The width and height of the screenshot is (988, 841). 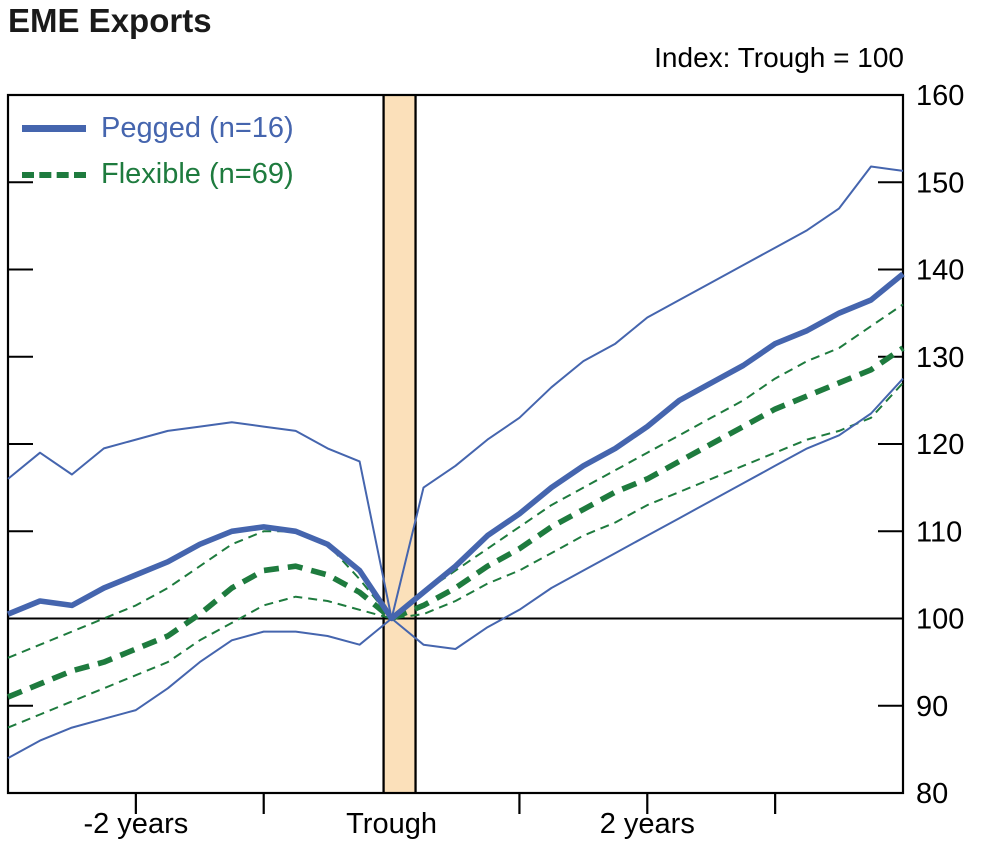 I want to click on y-tick-label: 140, so click(x=940, y=271).